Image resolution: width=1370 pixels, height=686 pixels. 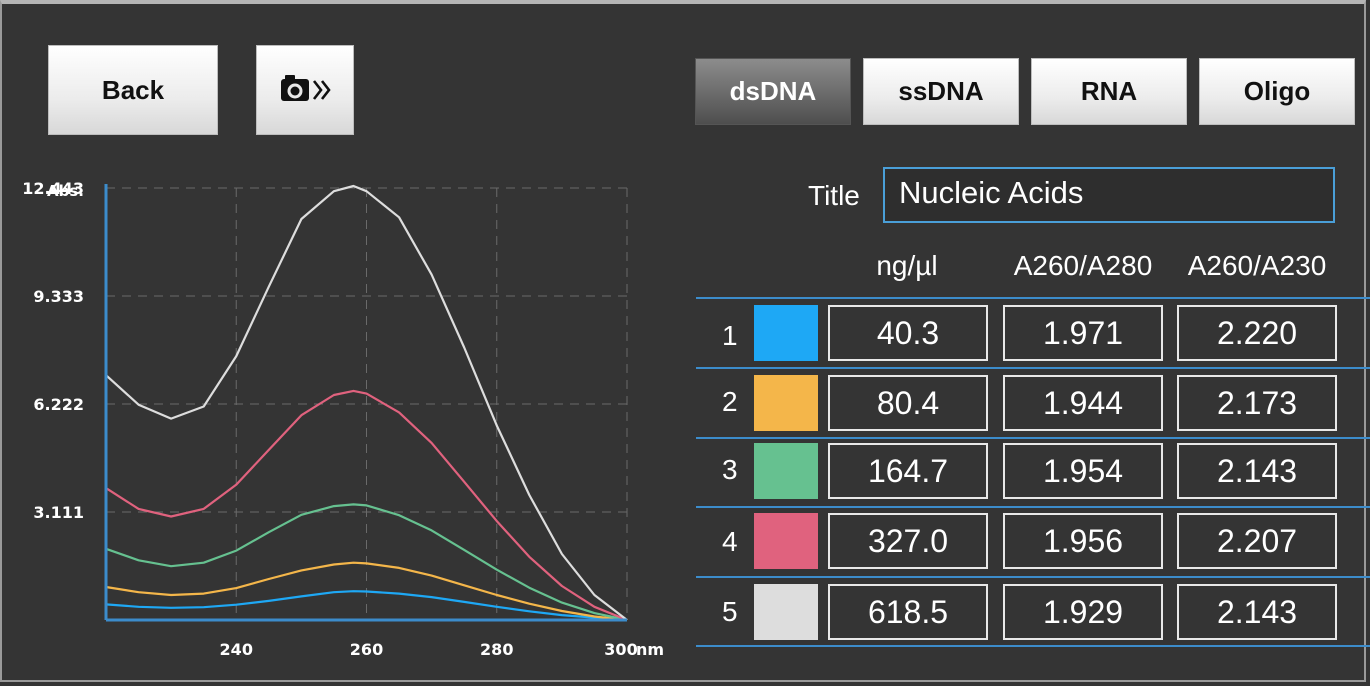 I want to click on concentration-value: 80.4, so click(x=908, y=403).